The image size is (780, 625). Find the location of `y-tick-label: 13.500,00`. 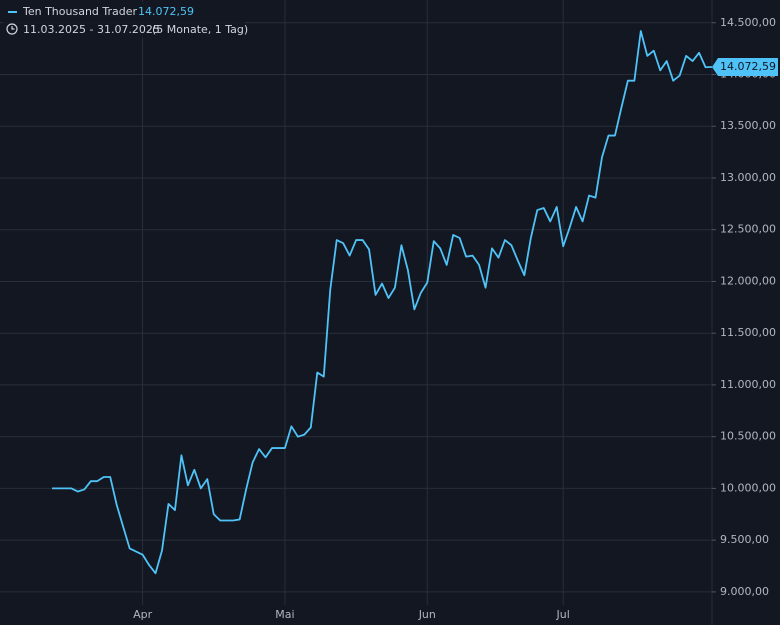

y-tick-label: 13.500,00 is located at coordinates (748, 125).